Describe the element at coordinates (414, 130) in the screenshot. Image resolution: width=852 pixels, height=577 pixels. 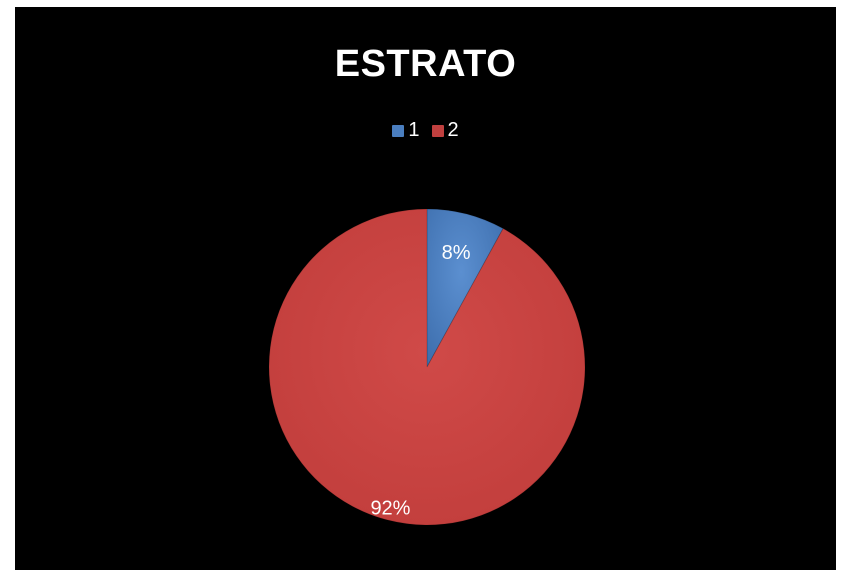
I see `legend-label-1: 1` at that location.